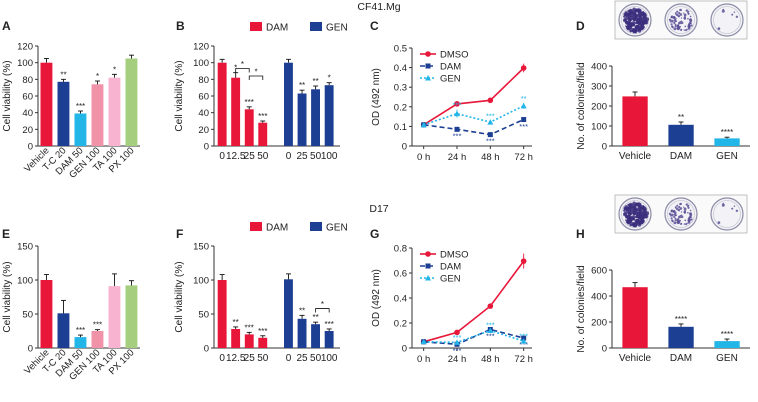  What do you see at coordinates (242, 64) in the screenshot?
I see `bracket-label: *` at bounding box center [242, 64].